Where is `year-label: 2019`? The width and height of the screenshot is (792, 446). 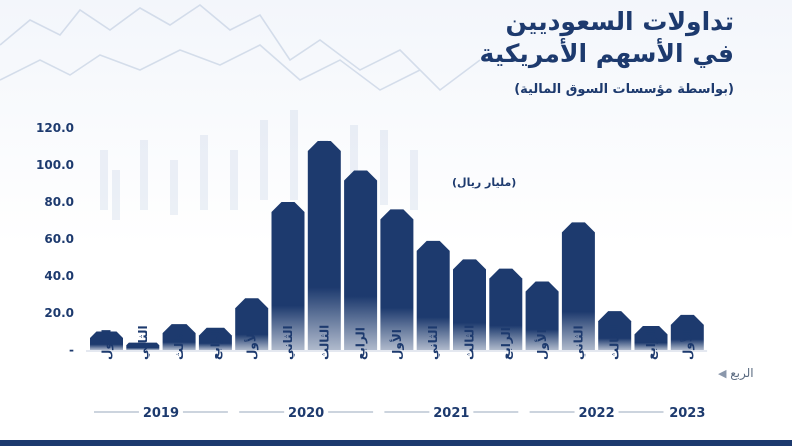
year-label: 2019 is located at coordinates (161, 413).